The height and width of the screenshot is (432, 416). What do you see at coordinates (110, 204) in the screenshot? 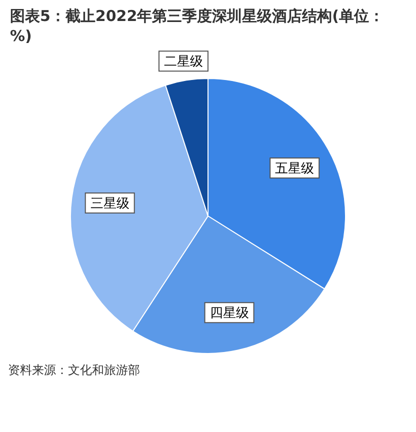
I see `slice-label: 三星级` at bounding box center [110, 204].